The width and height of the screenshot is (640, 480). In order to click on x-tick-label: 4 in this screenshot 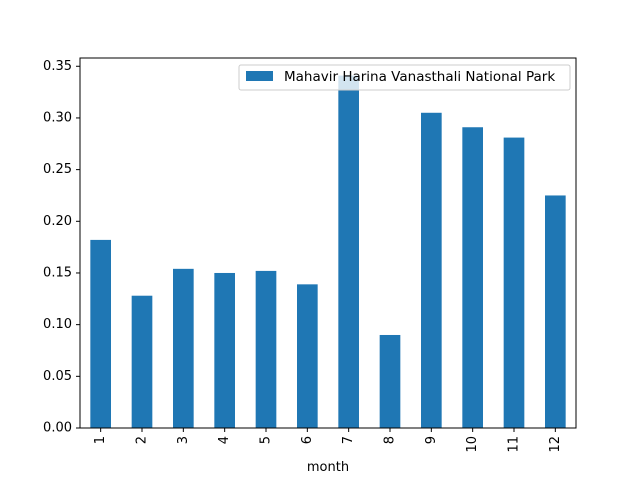, I will do `click(224, 440)`.